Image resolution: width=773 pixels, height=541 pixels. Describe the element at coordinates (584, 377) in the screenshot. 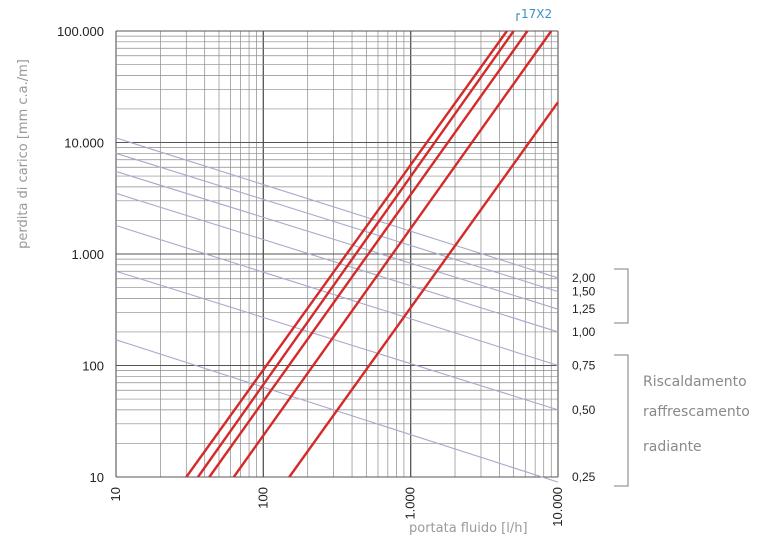

I see `velocity-labels: 2,001,50 1,25 1,00 0,75 0,50 0,25` at that location.